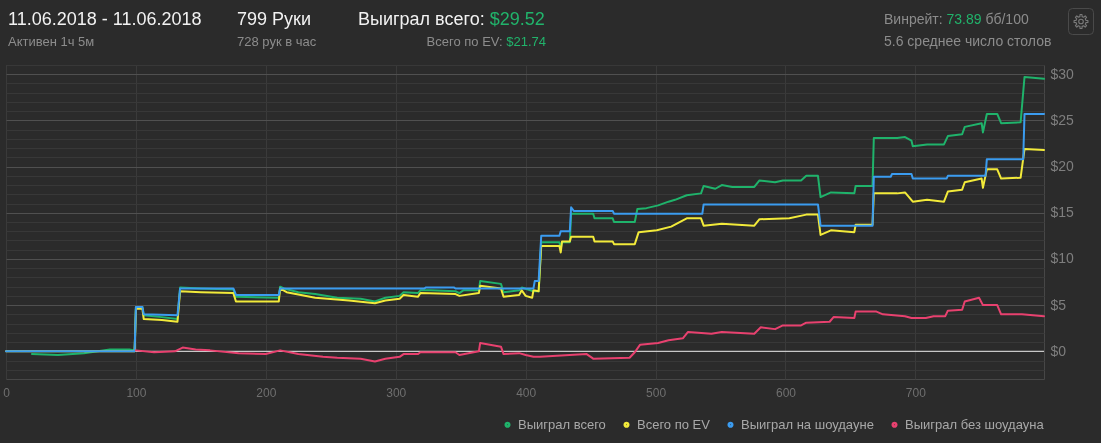 Image resolution: width=1101 pixels, height=443 pixels. Describe the element at coordinates (486, 41) in the screenshot. I see `text: Всего по EV: $21.74` at that location.